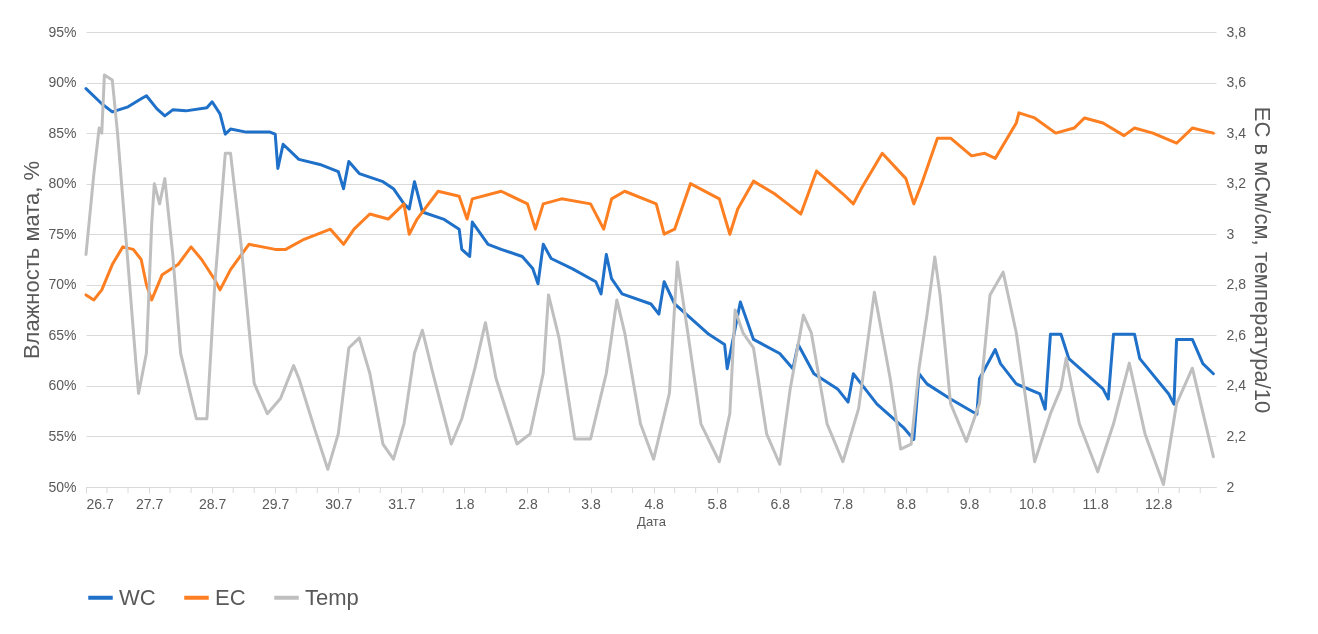 This screenshot has width=1318, height=634. Describe the element at coordinates (62, 385) in the screenshot. I see `y-tick-label: 60%` at that location.